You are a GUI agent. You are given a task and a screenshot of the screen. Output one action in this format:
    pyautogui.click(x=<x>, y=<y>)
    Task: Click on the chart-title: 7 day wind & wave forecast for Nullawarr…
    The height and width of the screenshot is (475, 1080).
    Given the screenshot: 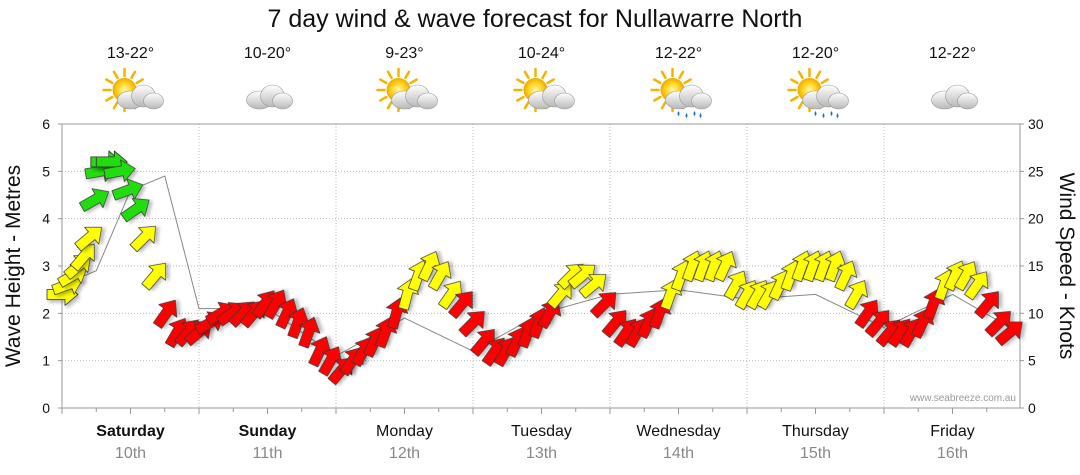 What is the action you would take?
    pyautogui.click(x=535, y=19)
    